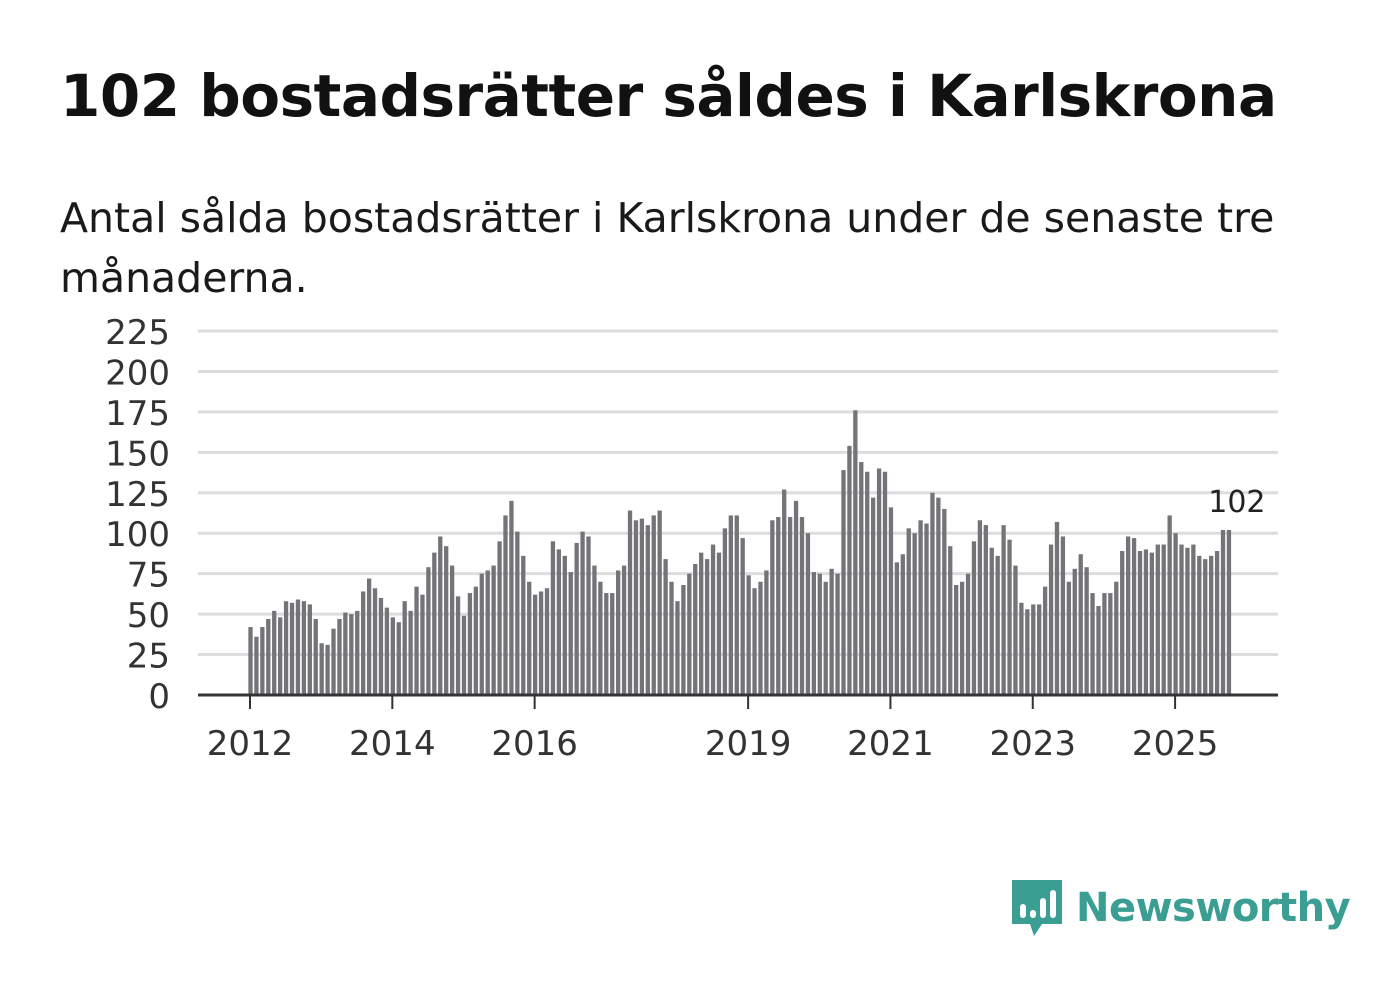  I want to click on highlight-value-label: 102, so click(1236, 502).